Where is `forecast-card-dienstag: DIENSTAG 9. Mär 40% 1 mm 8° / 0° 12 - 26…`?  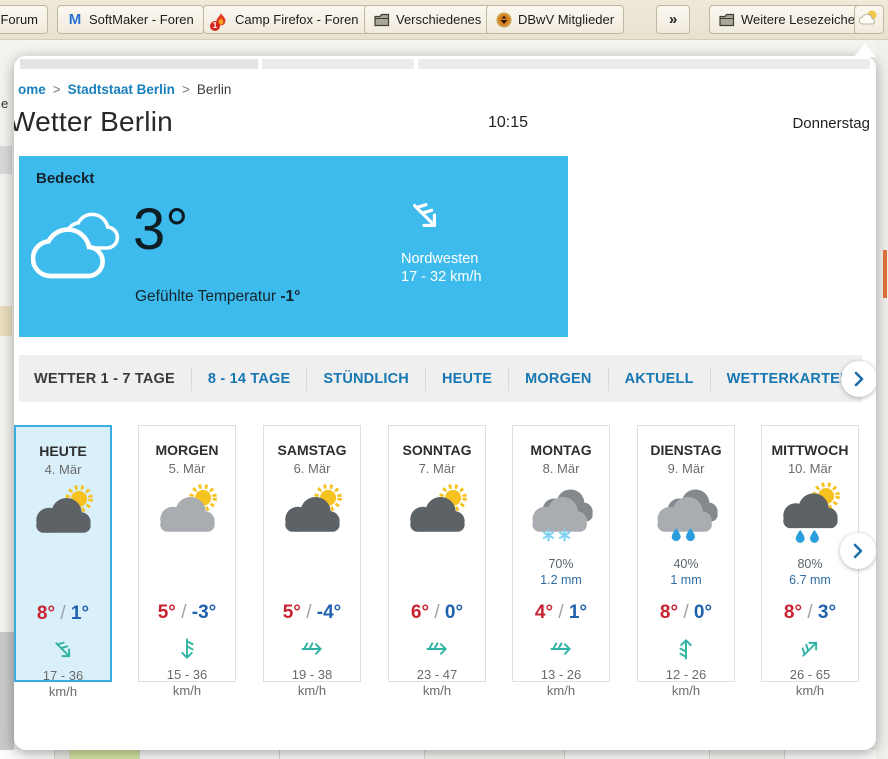 forecast-card-dienstag: DIENSTAG 9. Mär 40% 1 mm 8° / 0° 12 - 26… is located at coordinates (686, 561).